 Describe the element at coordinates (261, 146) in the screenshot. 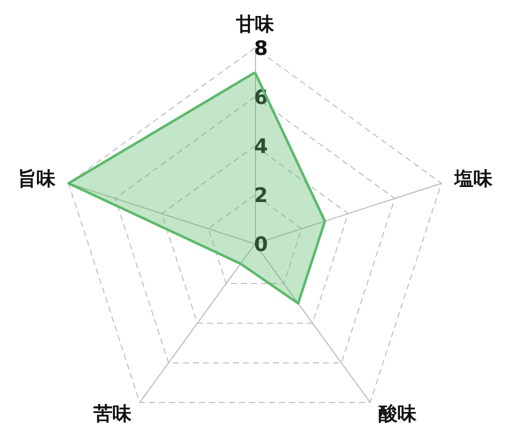

I see `y-tick-label: 4` at that location.